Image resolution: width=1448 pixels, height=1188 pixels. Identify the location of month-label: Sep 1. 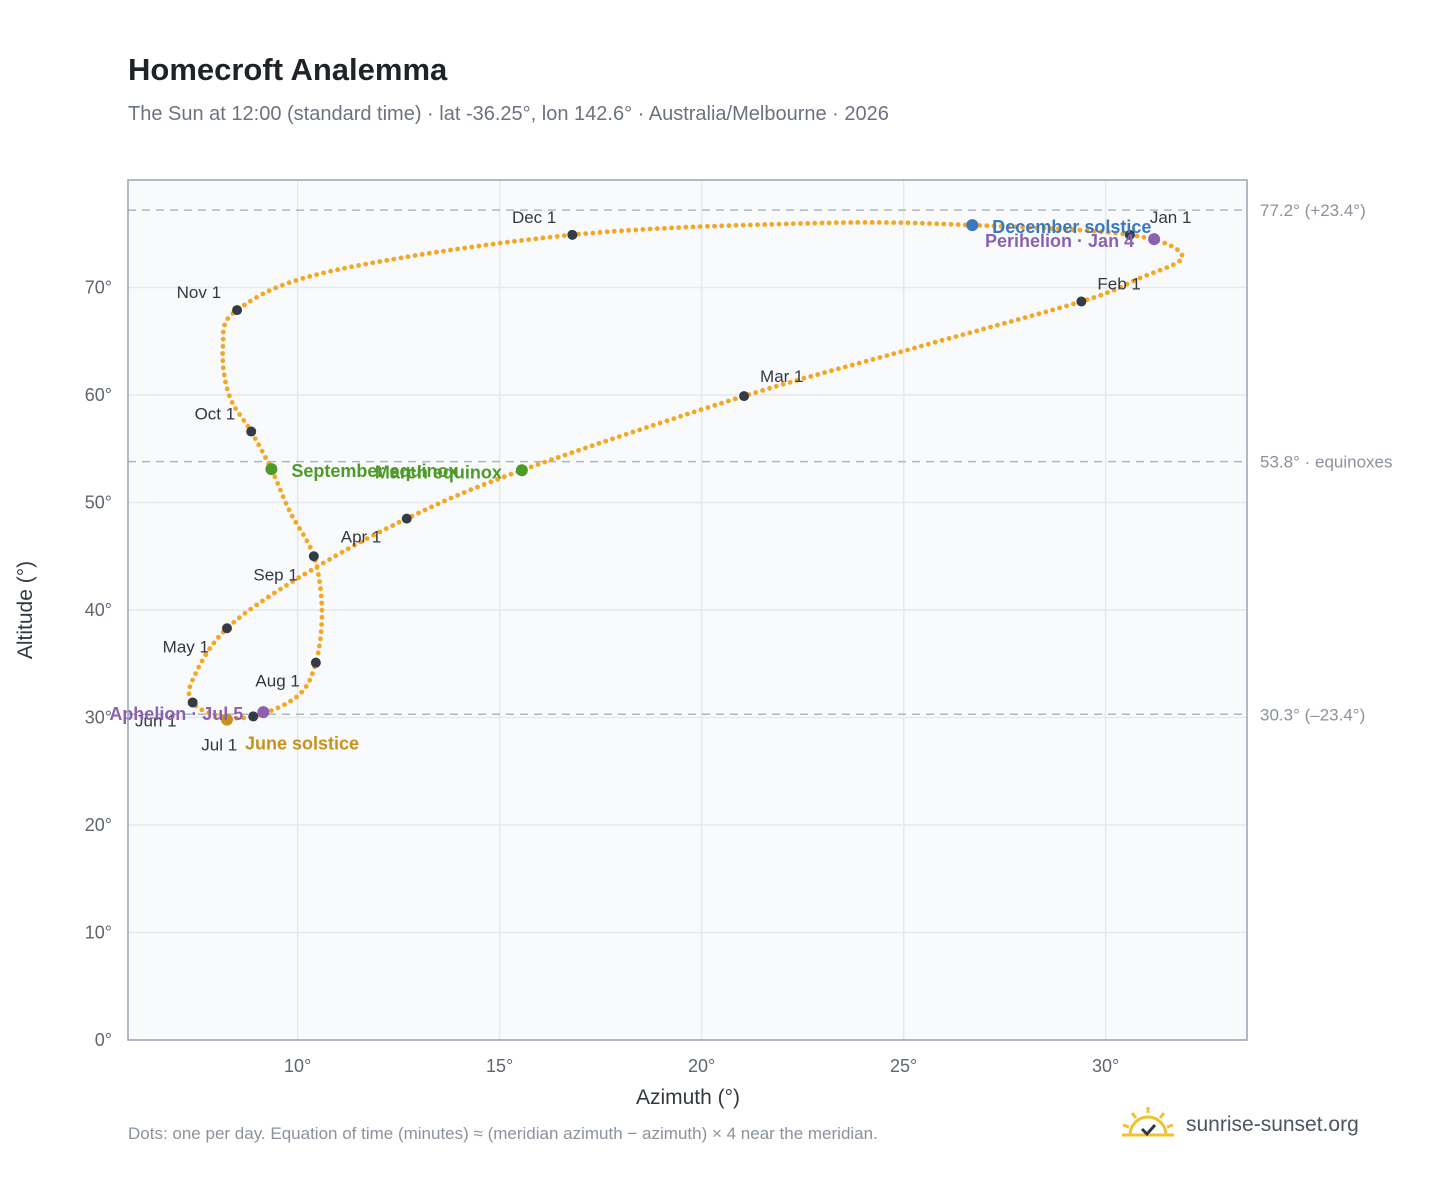
(275, 574).